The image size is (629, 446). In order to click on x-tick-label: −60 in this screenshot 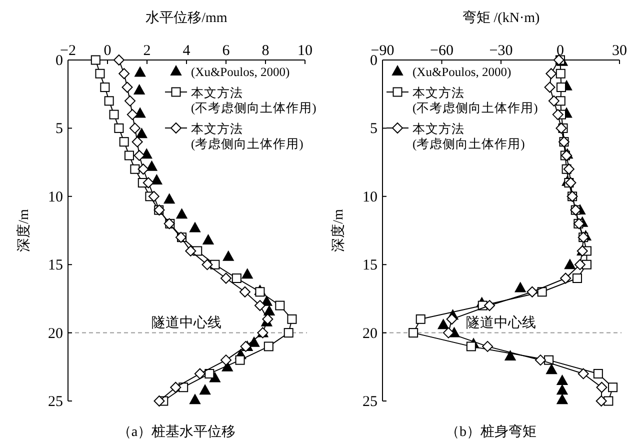, I will do `click(442, 51)`.